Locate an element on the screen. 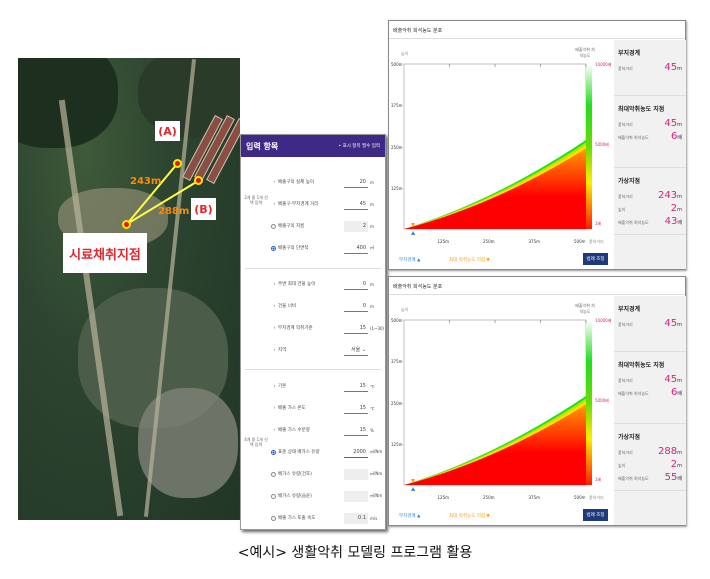  field-input: 400 is located at coordinates (356, 248).